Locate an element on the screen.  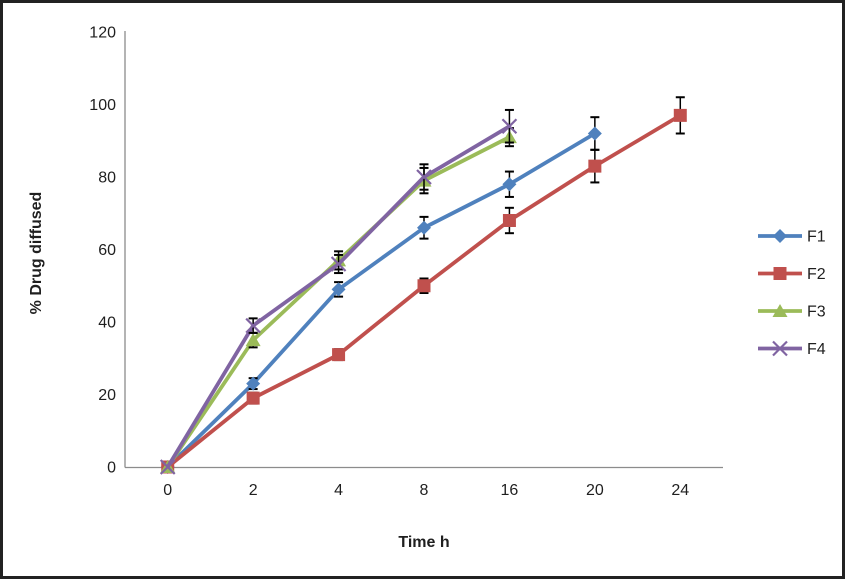
legend: F1 F2 F3 F4 is located at coordinates (792, 293).